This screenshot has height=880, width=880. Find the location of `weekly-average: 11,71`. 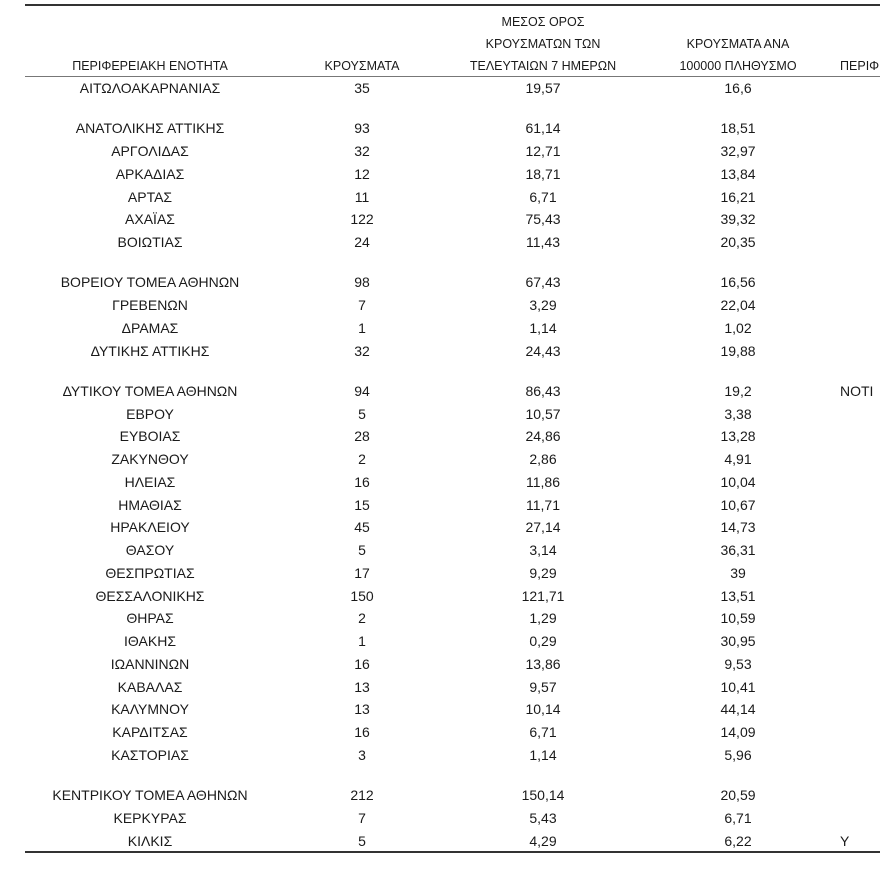

weekly-average: 11,71 is located at coordinates (543, 504).